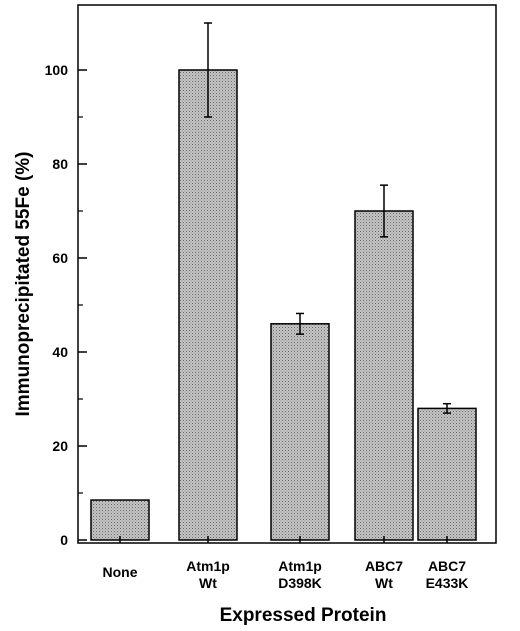 This screenshot has height=631, width=520. What do you see at coordinates (60, 446) in the screenshot?
I see `y-tick-label: 20` at bounding box center [60, 446].